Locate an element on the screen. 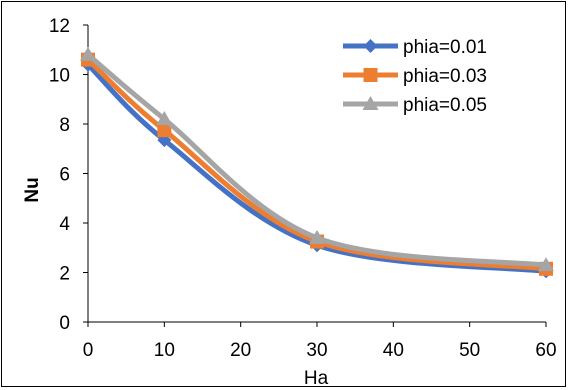 The image size is (569, 390). legend-label: phia=0.05 is located at coordinates (445, 105).